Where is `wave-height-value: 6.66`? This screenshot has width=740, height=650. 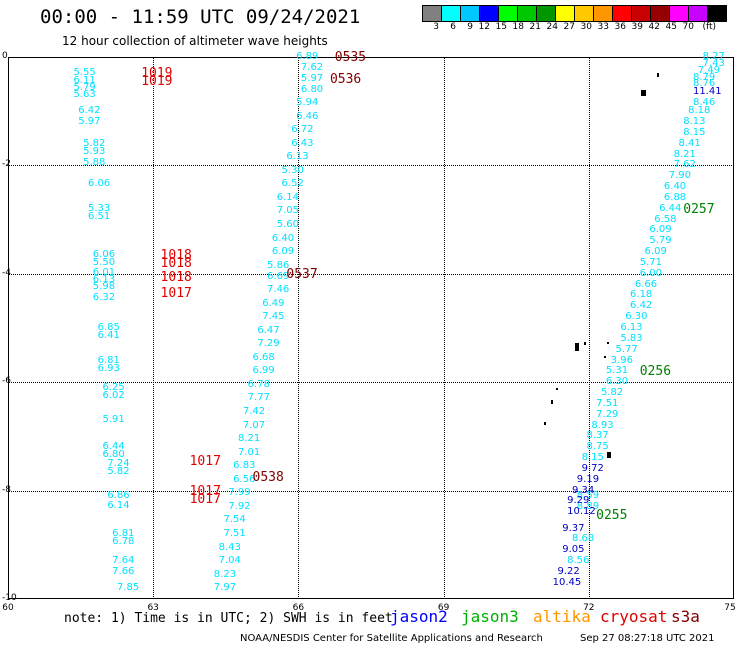 wave-height-value: 6.66 is located at coordinates (646, 284).